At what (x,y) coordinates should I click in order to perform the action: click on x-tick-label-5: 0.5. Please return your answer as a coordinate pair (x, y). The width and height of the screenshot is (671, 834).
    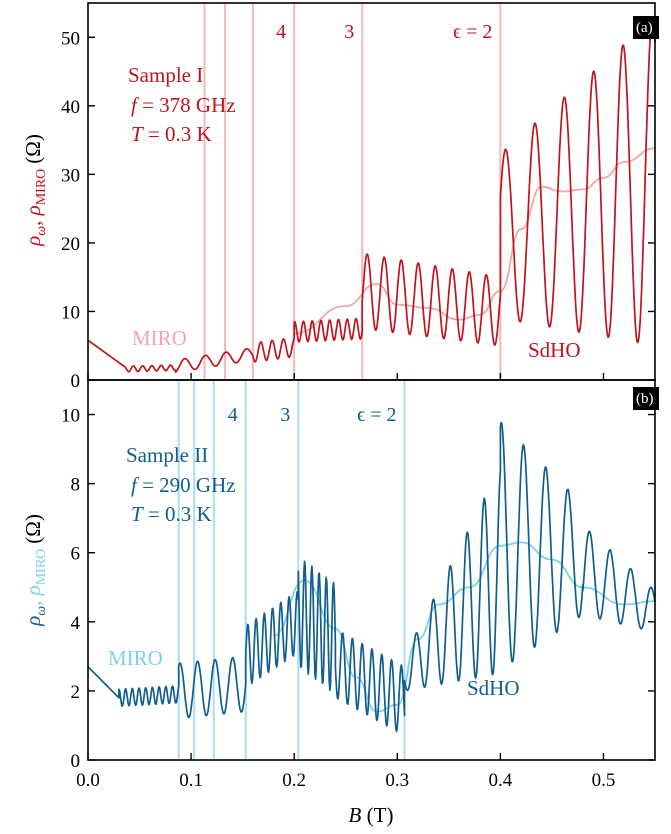
    Looking at the image, I should click on (604, 780).